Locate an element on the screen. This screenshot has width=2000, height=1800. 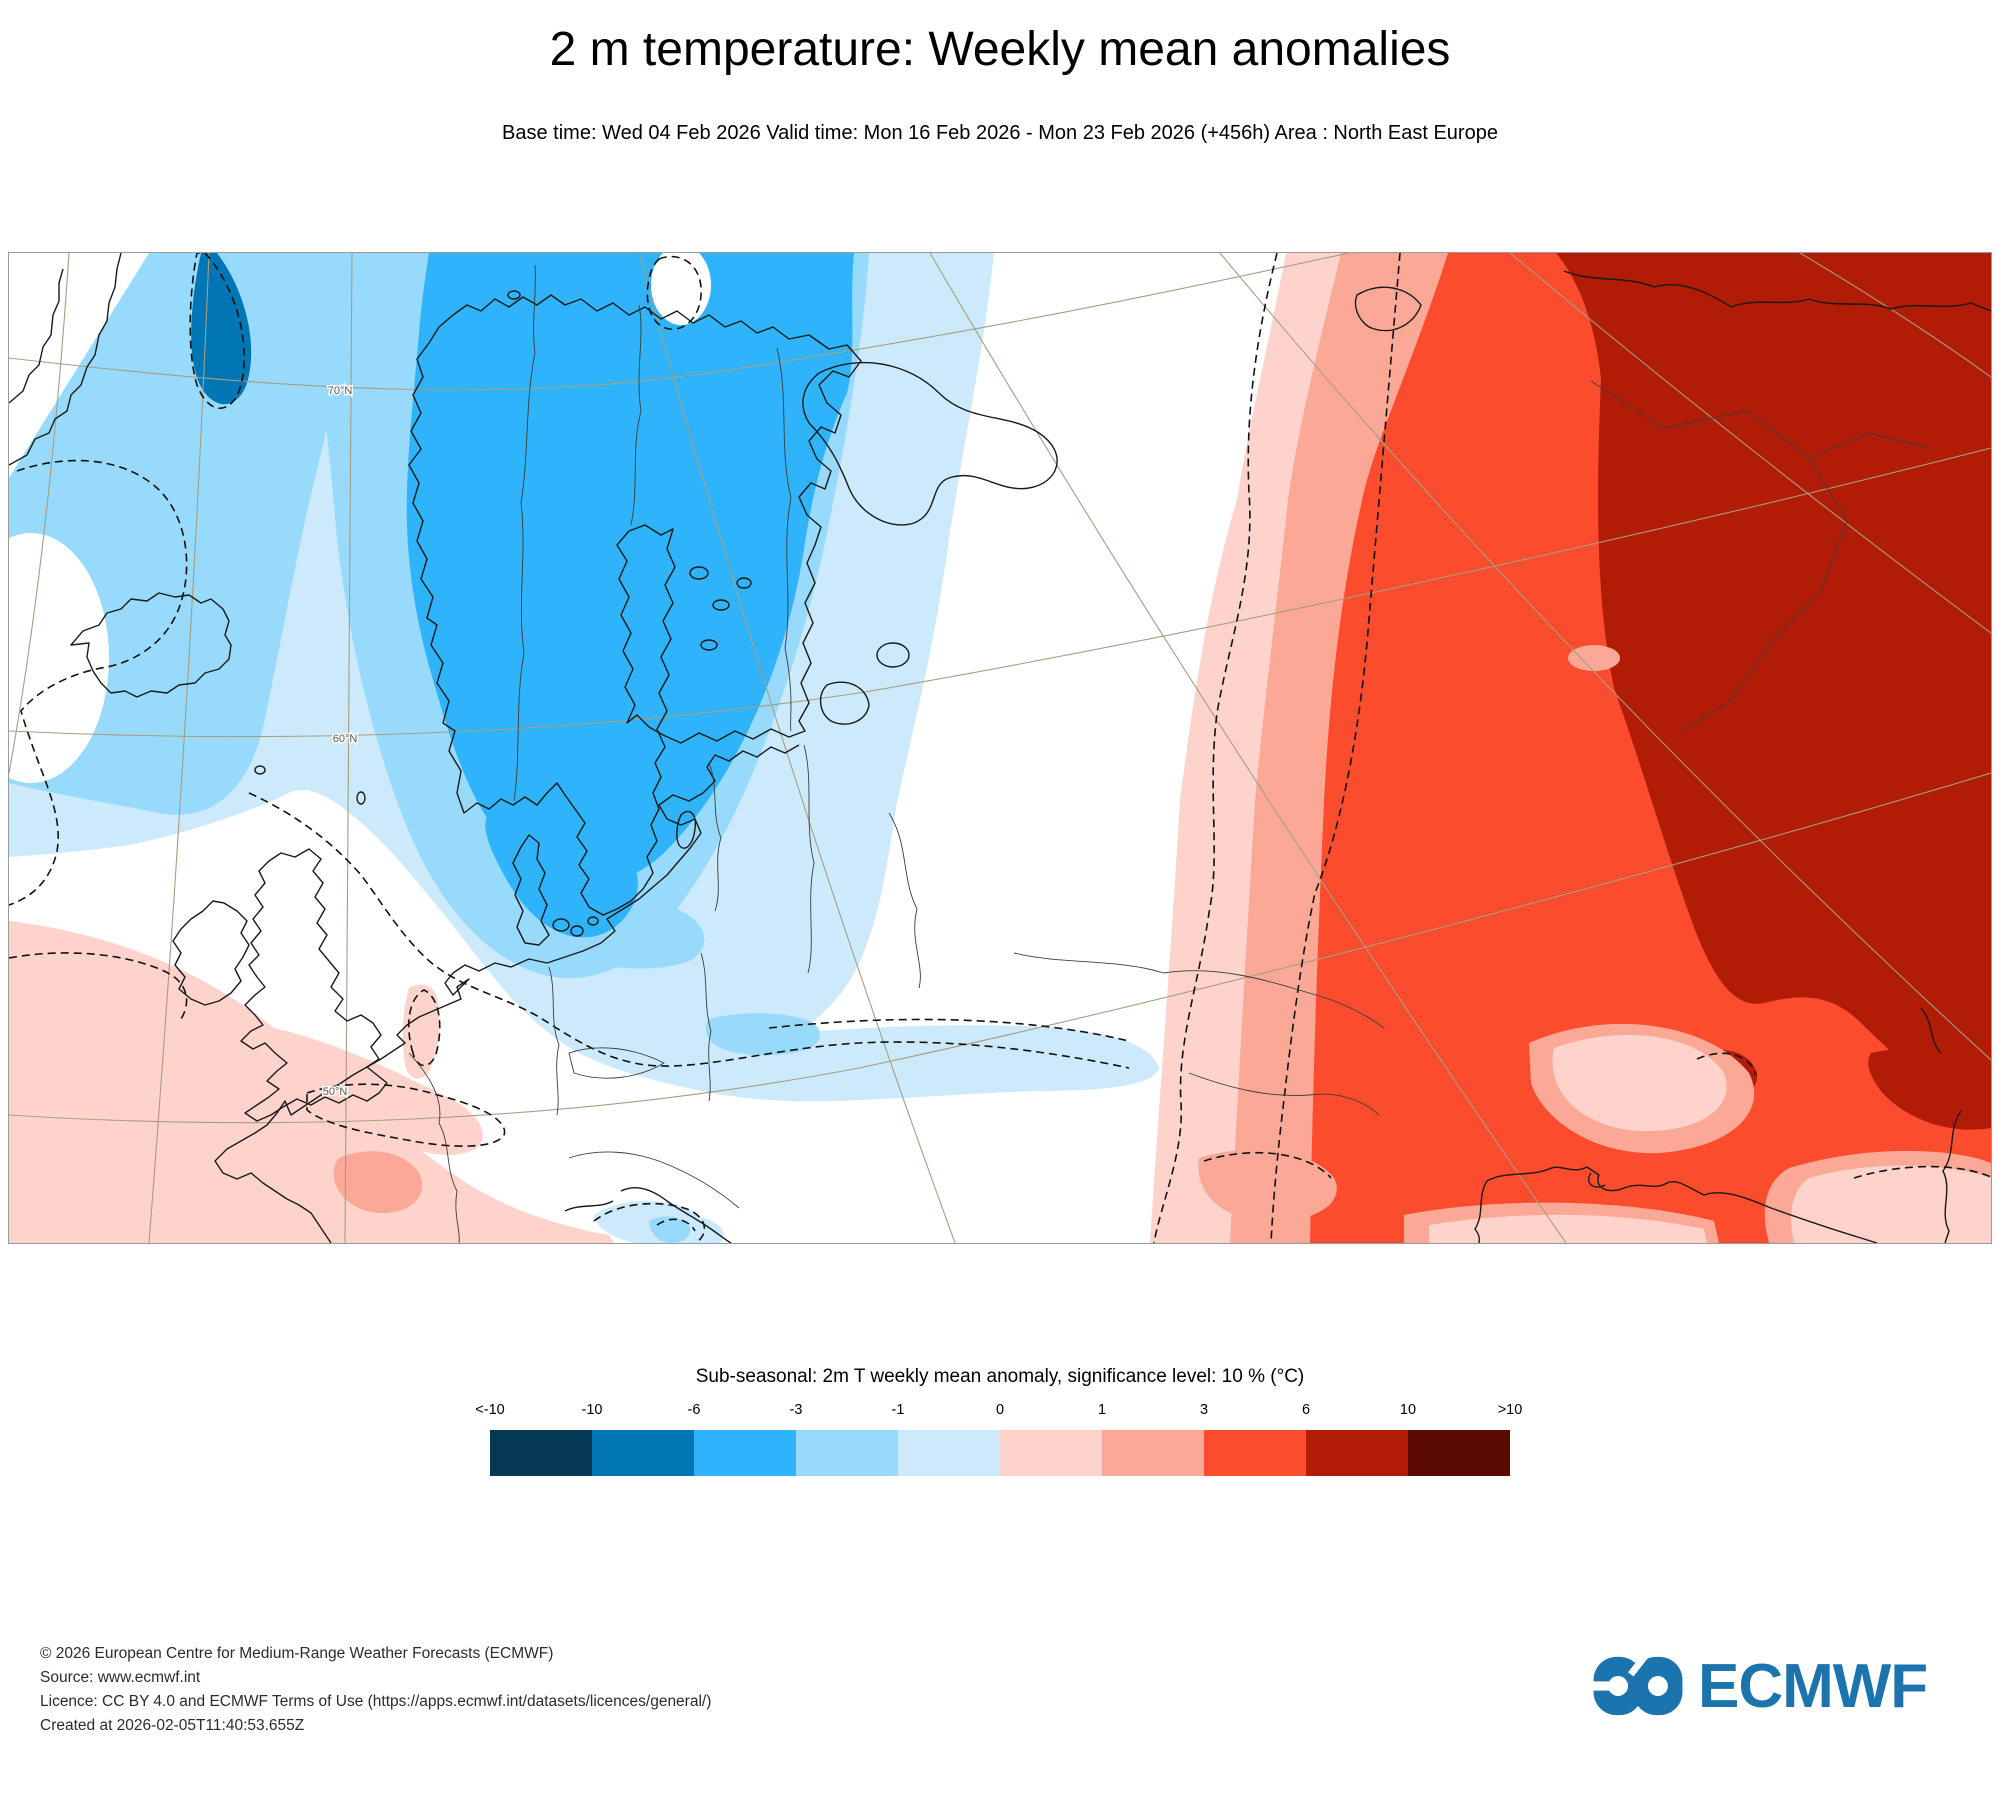
ecmwf-logo-icon is located at coordinates (1637, 1684).